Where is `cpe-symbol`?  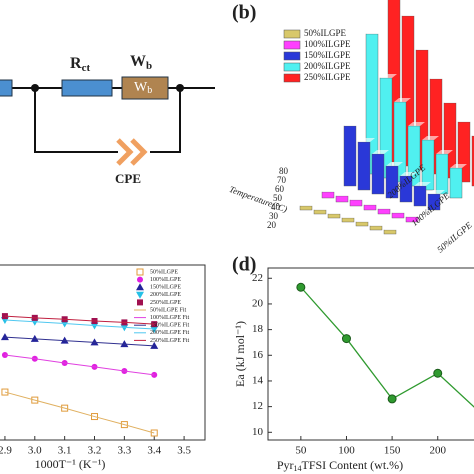 cpe-symbol is located at coordinates (132, 152).